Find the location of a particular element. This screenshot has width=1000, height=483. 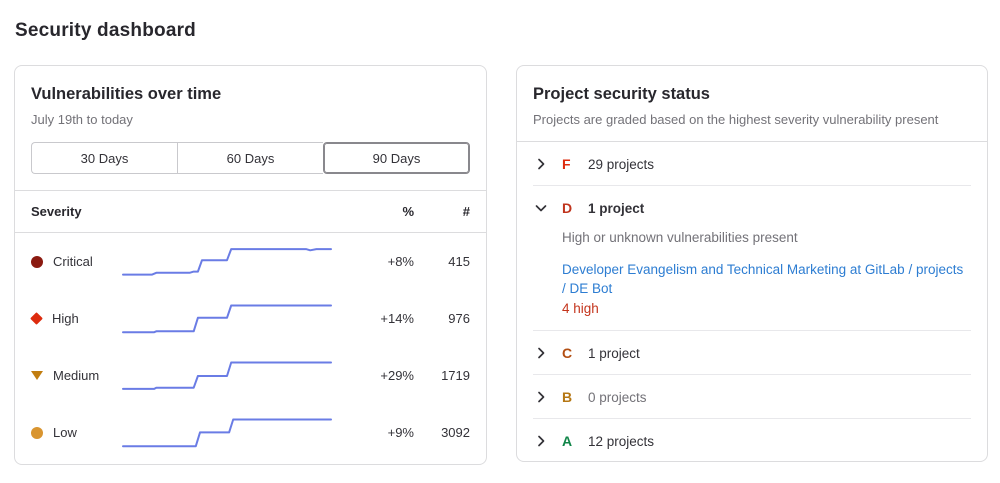

percent-change: +14% is located at coordinates (397, 318).